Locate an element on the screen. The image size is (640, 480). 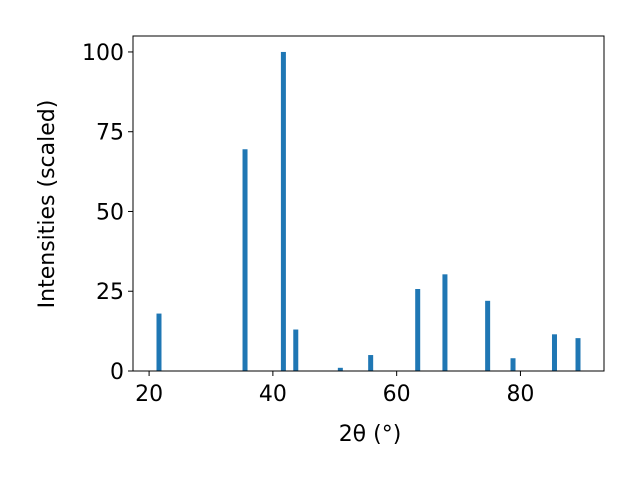
x-tick-label: 60 is located at coordinates (397, 394).